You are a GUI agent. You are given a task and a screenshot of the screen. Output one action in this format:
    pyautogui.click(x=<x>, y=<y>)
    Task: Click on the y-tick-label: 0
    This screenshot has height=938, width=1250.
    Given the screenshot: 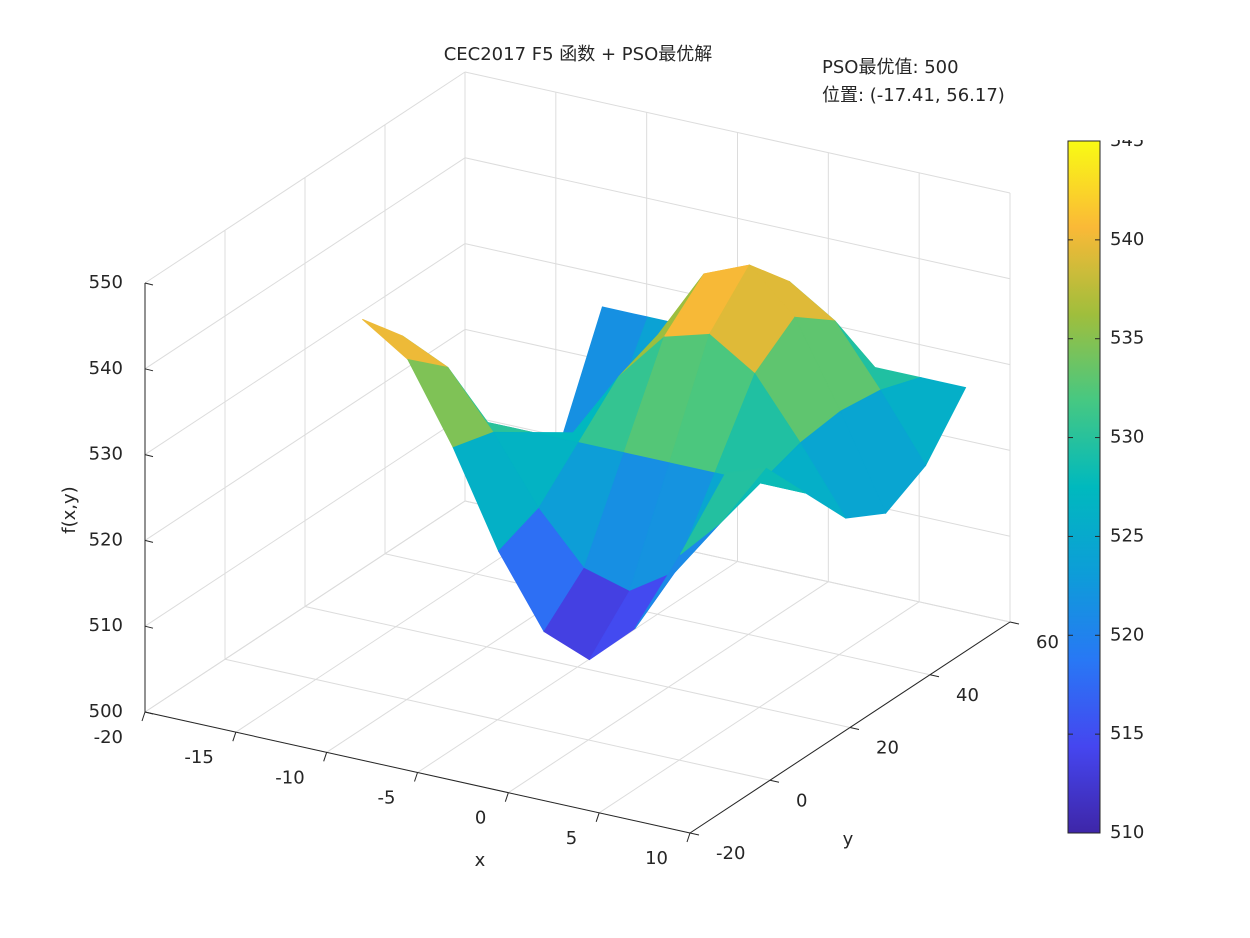 What is the action you would take?
    pyautogui.click(x=801, y=800)
    